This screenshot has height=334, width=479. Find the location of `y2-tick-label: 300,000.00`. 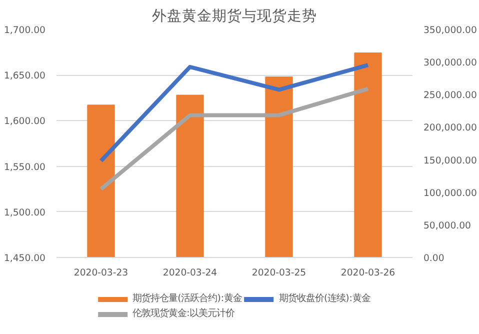

y2-tick-label: 300,000.00 is located at coordinates (450, 63).